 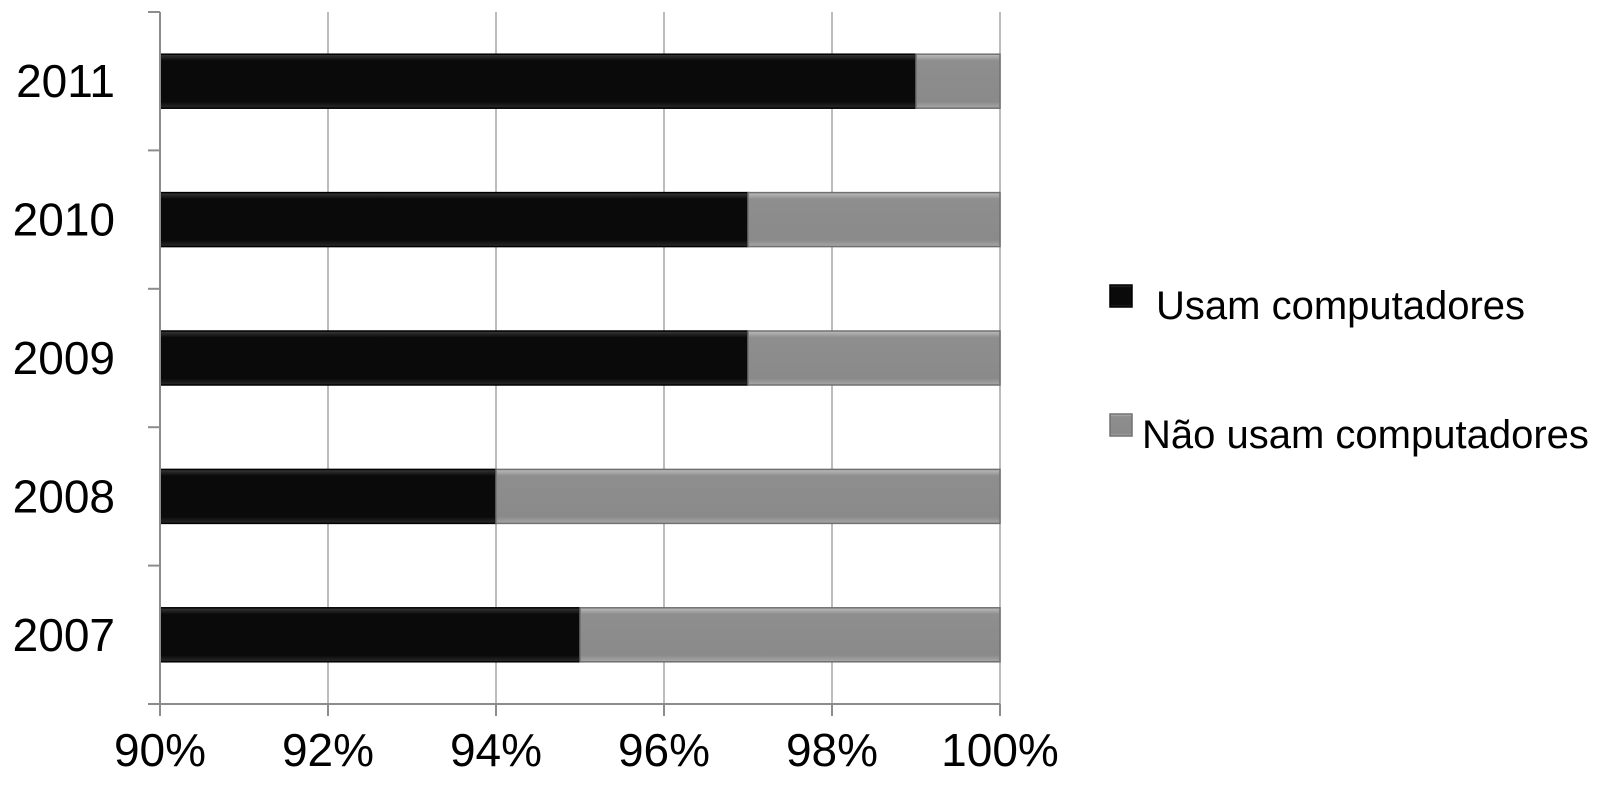 I want to click on bar-2007-nao-usam, so click(x=790, y=635).